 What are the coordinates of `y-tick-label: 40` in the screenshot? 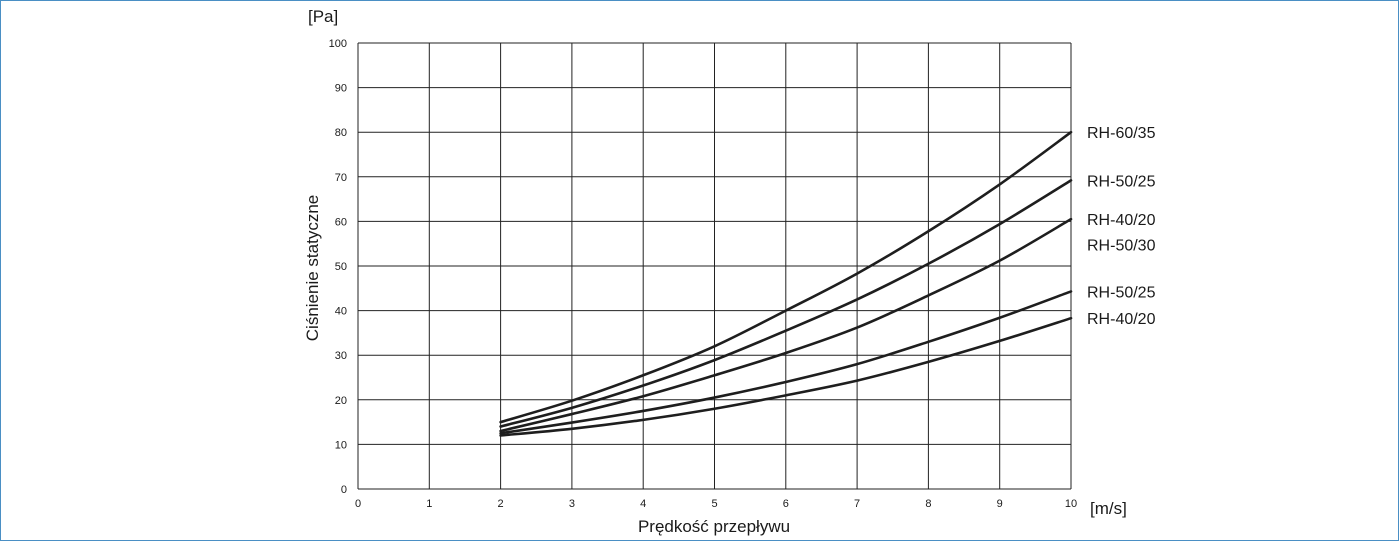 It's located at (341, 312).